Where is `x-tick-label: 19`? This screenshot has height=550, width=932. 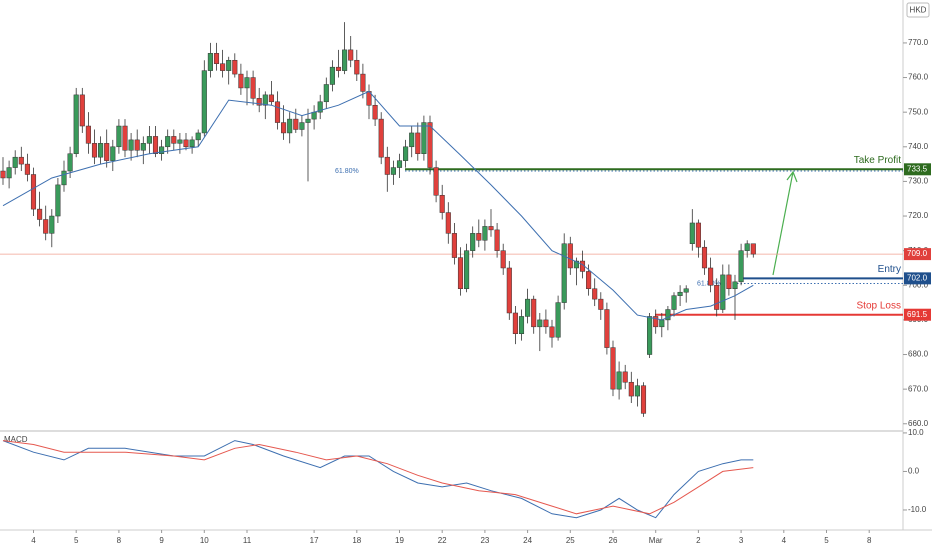
x-tick-label: 19 is located at coordinates (399, 540).